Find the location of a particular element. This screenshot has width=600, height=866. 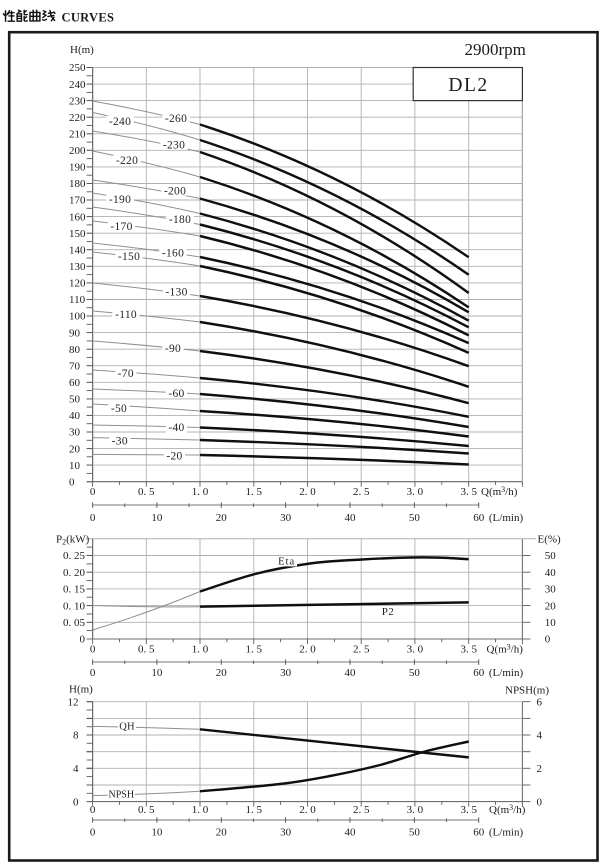

svg-text: 110 is located at coordinates (77, 300).